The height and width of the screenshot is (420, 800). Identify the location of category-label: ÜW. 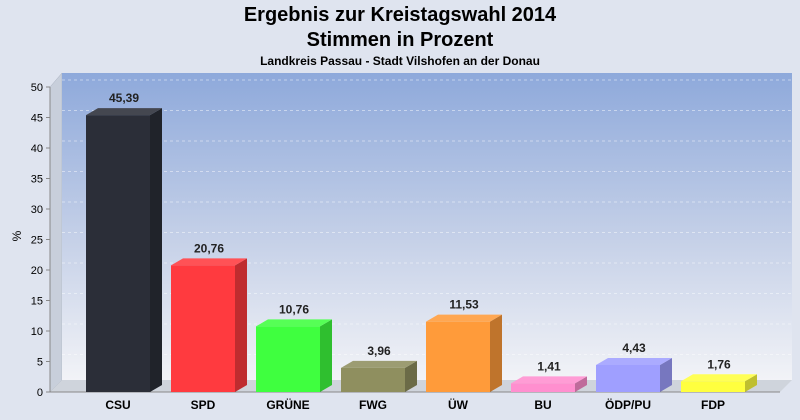
(458, 404).